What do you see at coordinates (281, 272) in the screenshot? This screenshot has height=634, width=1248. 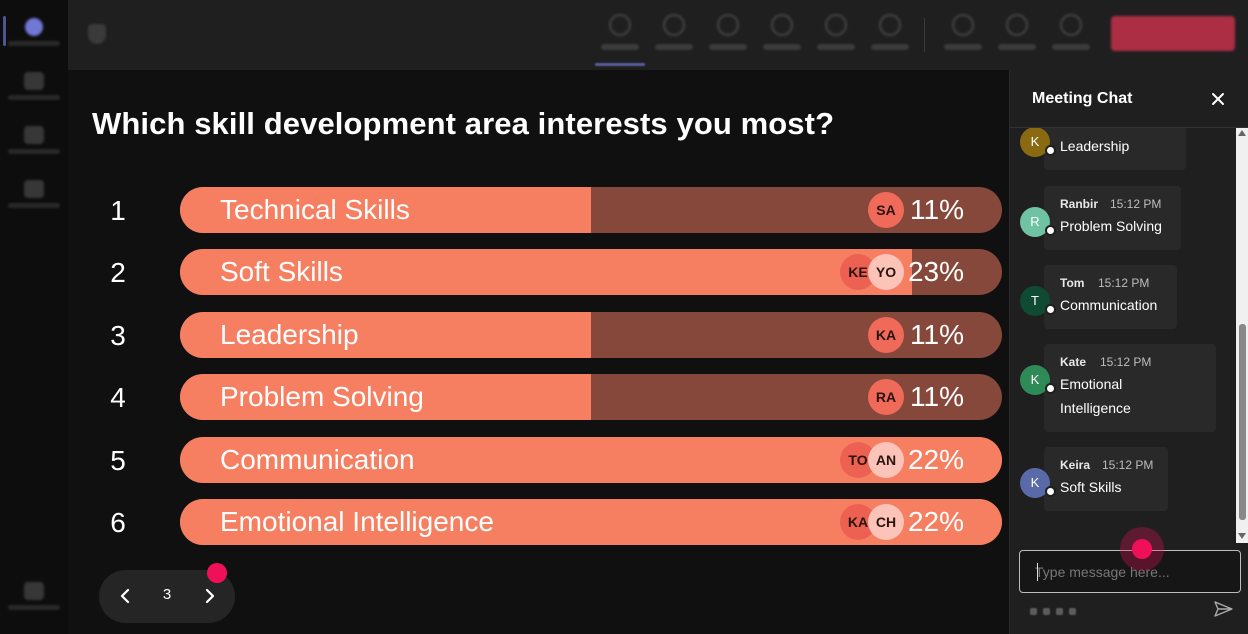 I see `poll-option-label: Soft Skills` at bounding box center [281, 272].